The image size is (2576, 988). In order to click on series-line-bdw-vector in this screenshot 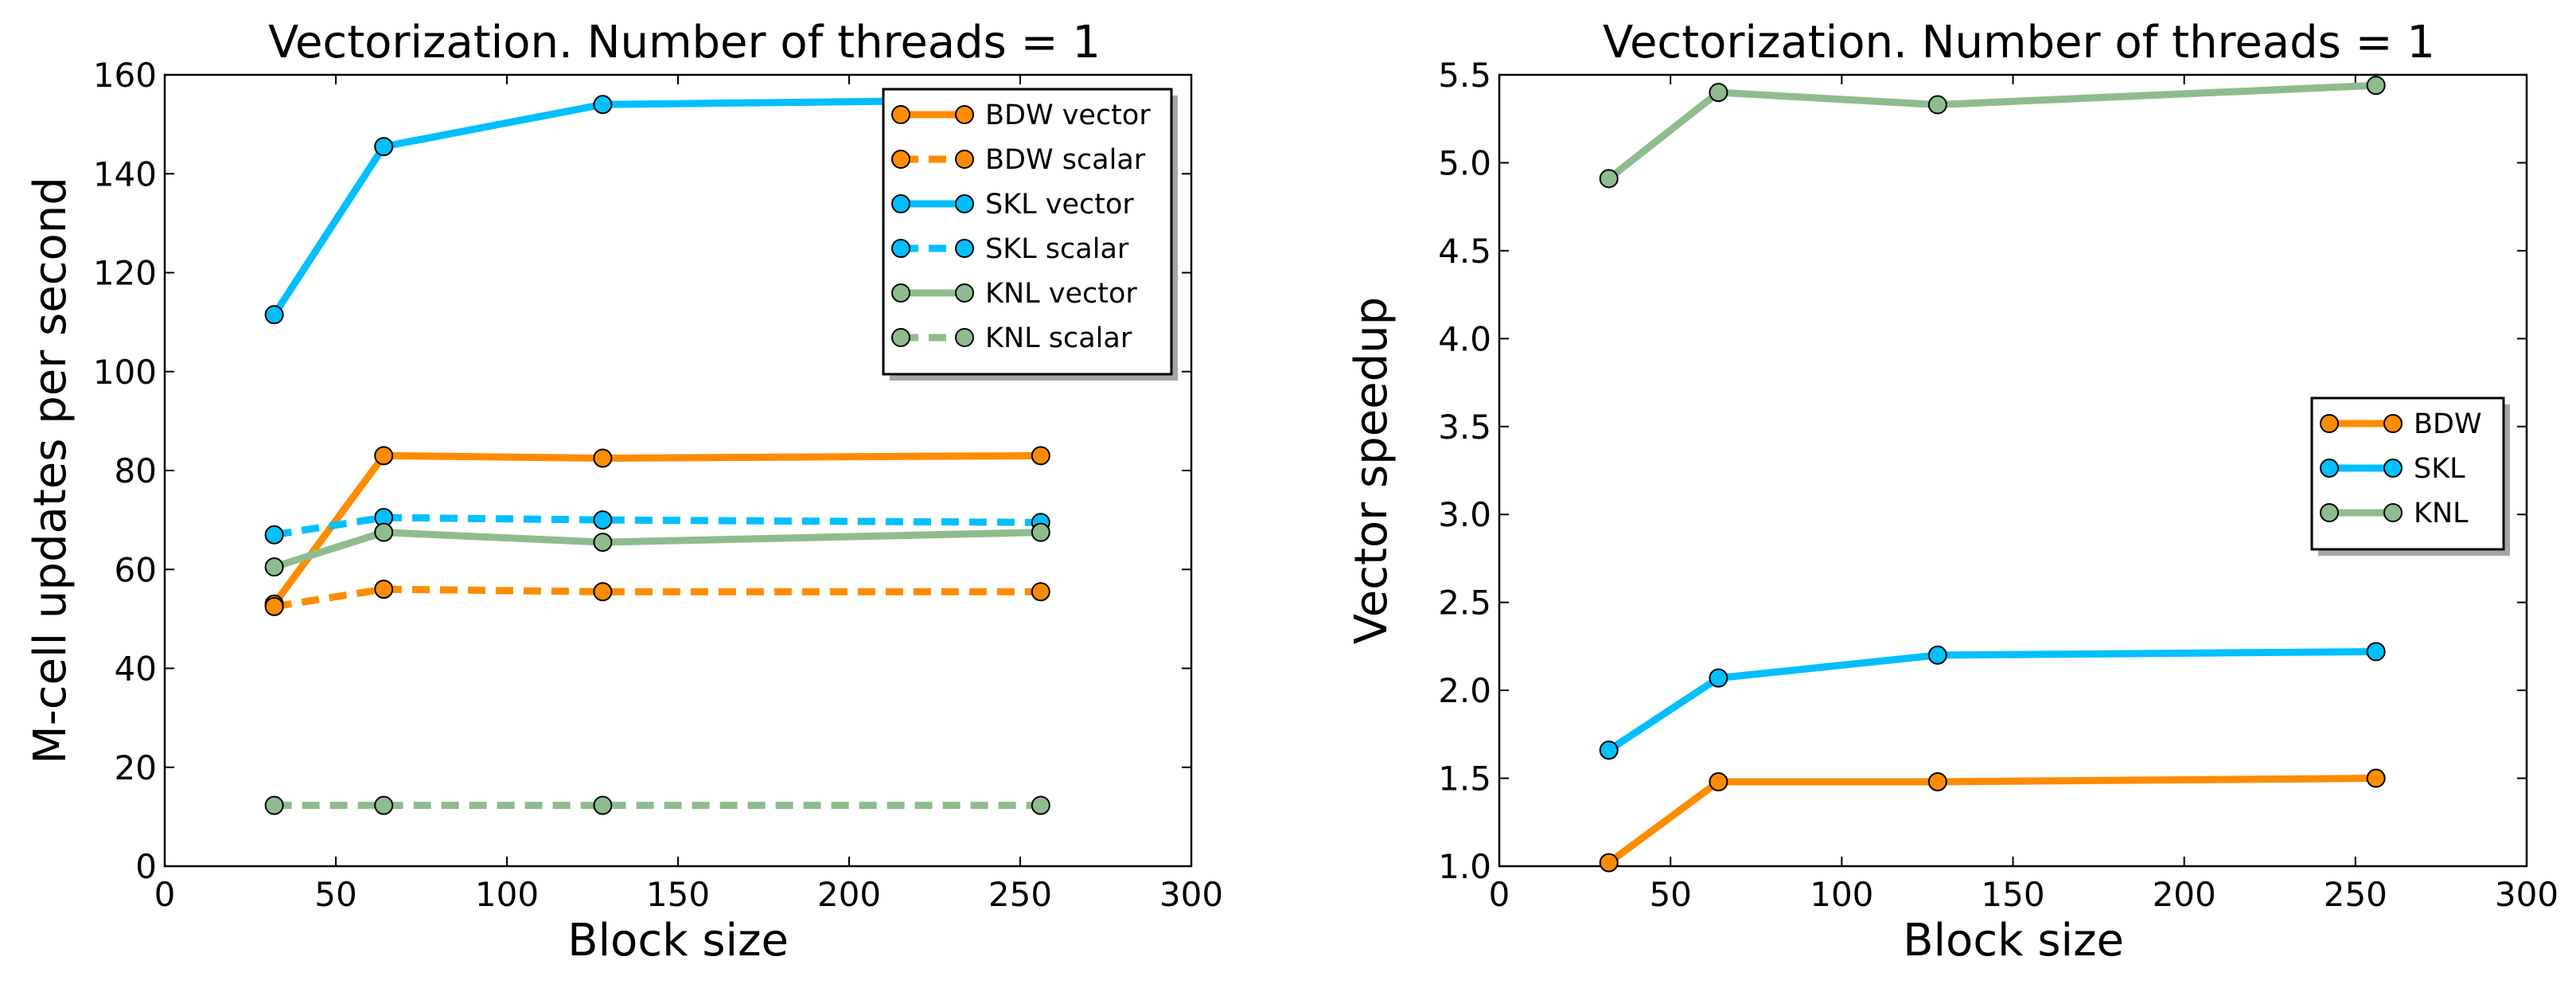, I will do `click(656, 529)`.